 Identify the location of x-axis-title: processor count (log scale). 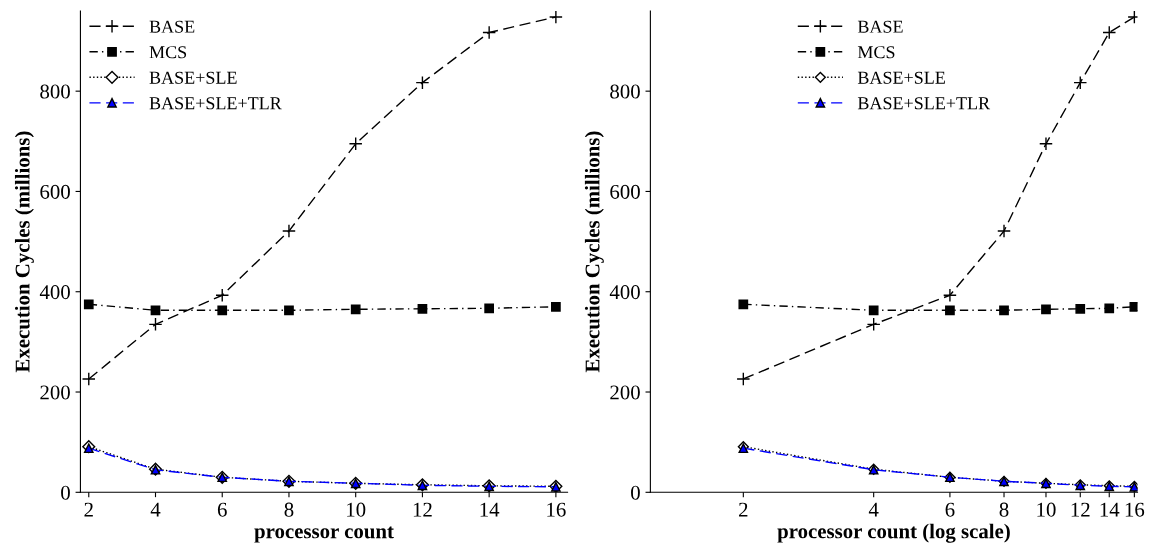
(893, 533).